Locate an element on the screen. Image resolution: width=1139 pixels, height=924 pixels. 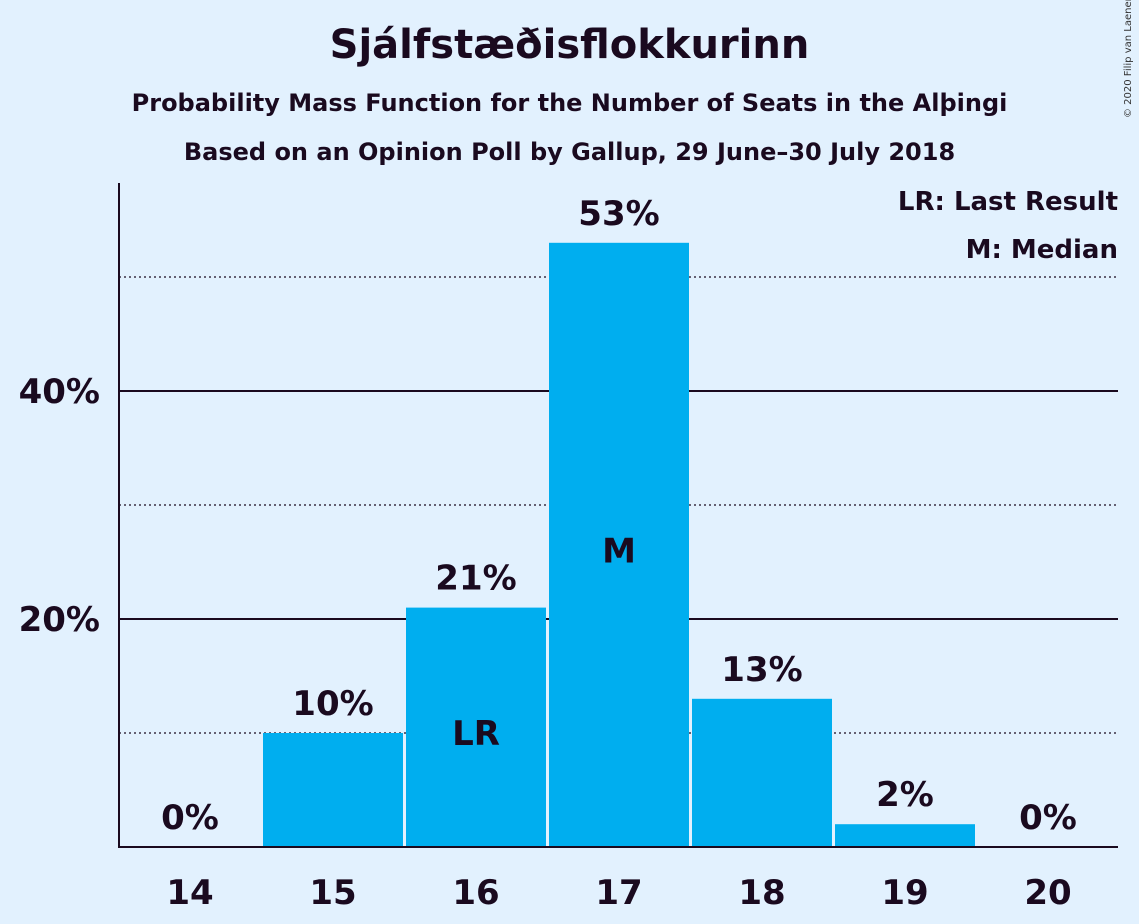
bar-value-label: 13% is located at coordinates (761, 670).